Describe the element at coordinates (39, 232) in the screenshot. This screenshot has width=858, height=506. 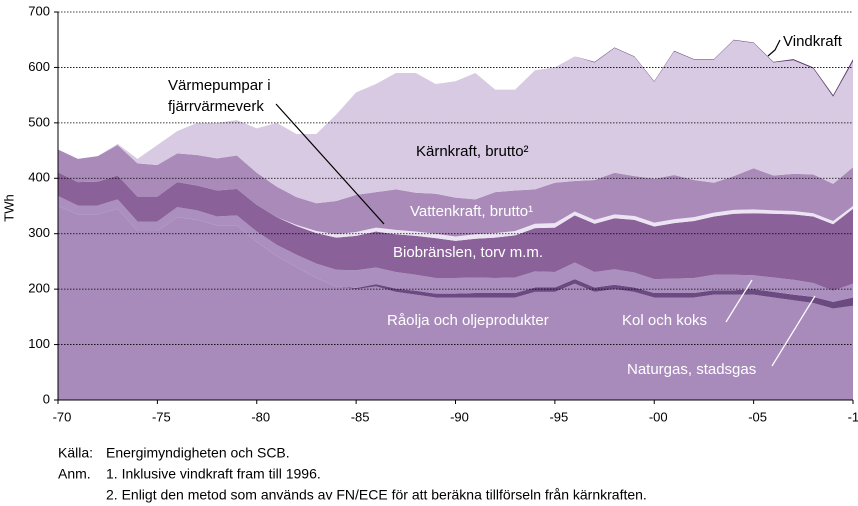
I see `y-tick-label: 300` at that location.